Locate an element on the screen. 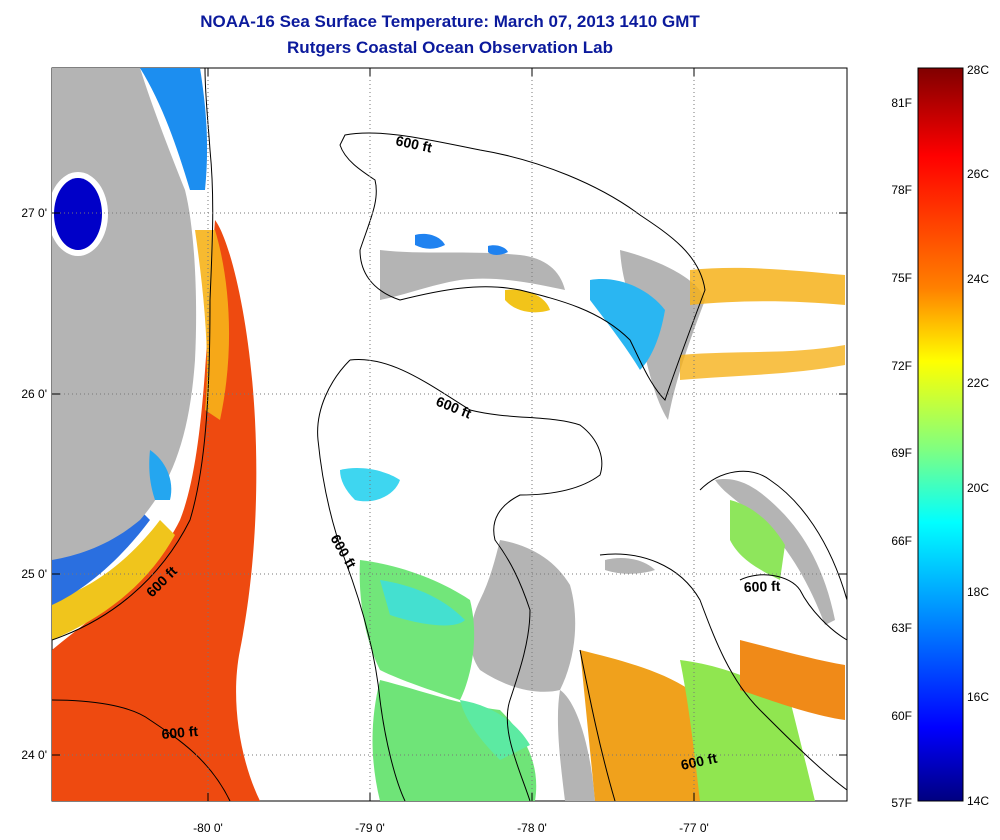 The height and width of the screenshot is (840, 1000). colorbar-gradient-bar is located at coordinates (940, 434).